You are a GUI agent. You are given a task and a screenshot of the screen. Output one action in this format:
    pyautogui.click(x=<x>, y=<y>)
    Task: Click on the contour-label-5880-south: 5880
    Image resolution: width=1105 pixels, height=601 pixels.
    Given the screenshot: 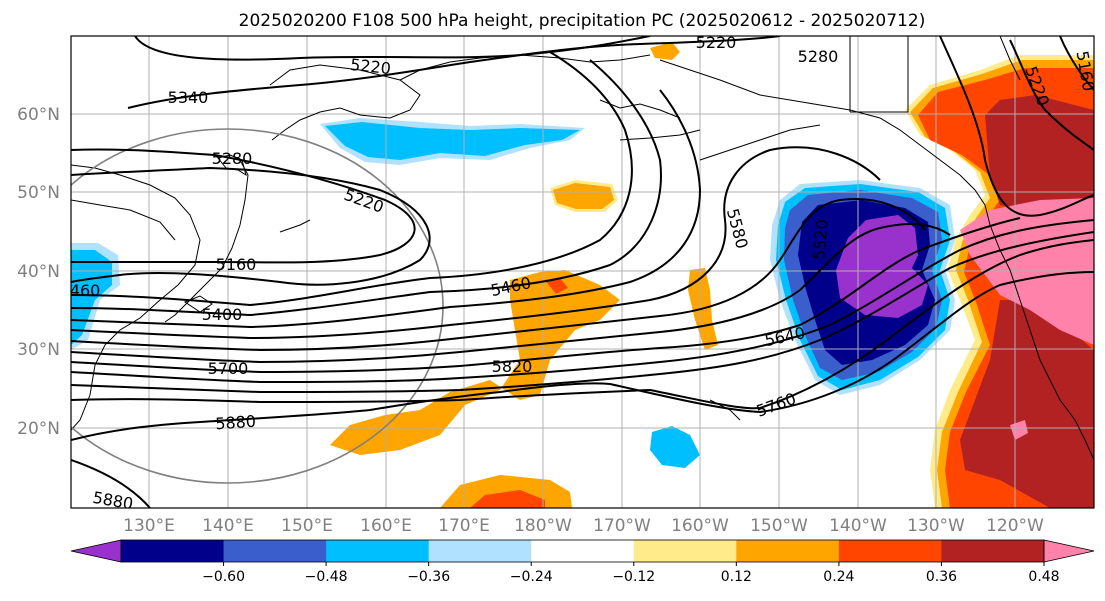 What is the action you would take?
    pyautogui.click(x=112, y=501)
    